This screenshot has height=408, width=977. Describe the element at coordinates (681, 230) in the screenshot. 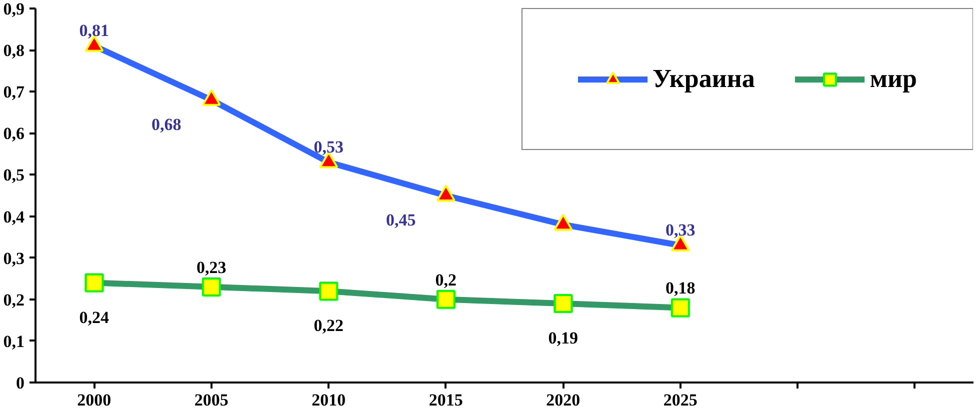

I see `data-label: 0,33` at that location.